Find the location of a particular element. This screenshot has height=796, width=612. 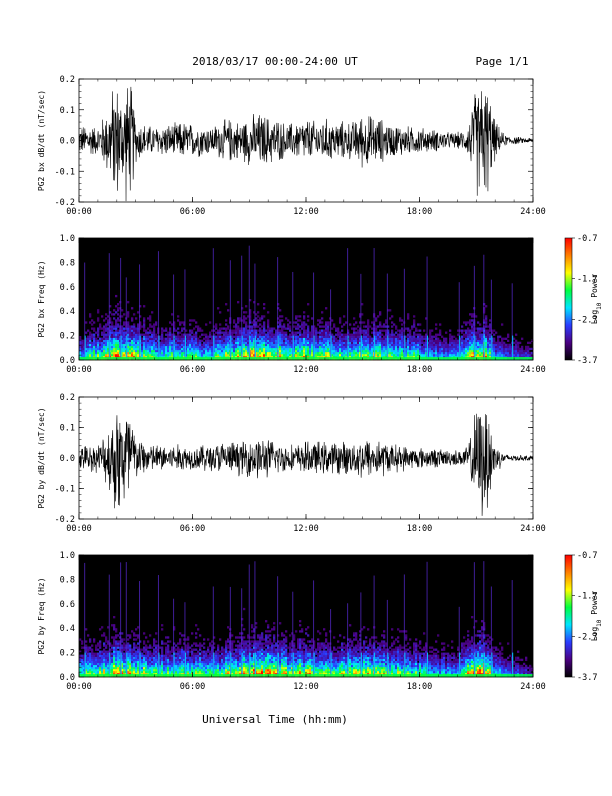

colorbar-label: Log10 Power is located at coordinates (596, 299).